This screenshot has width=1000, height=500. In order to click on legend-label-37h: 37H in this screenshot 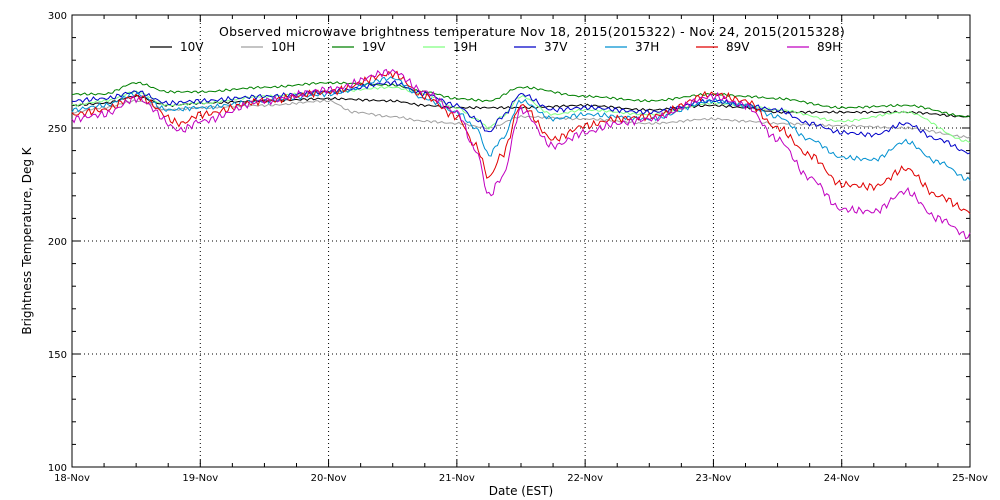, I will do `click(647, 47)`.